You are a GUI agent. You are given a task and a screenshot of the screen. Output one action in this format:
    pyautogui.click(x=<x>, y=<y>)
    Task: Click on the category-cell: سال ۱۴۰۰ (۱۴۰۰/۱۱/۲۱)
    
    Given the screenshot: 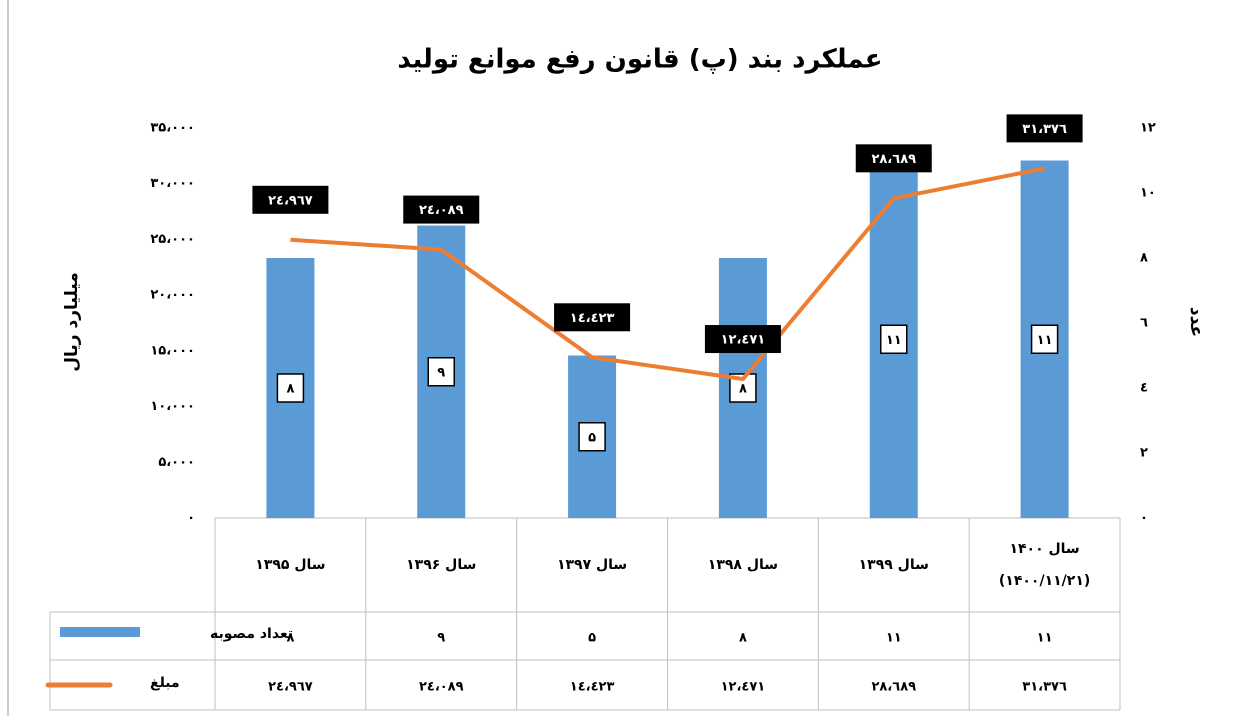 What is the action you would take?
    pyautogui.click(x=1044, y=565)
    